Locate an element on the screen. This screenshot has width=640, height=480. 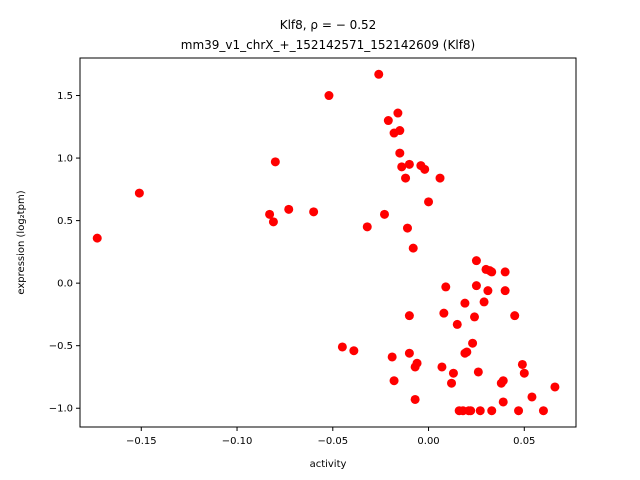
chart-title-line1: Klf8, ρ = − 0.52 is located at coordinates (328, 25).